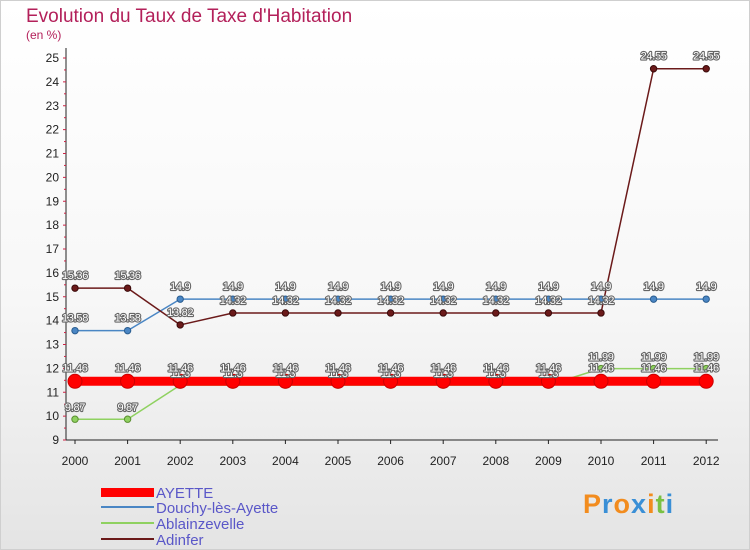 The height and width of the screenshot is (550, 750). Describe the element at coordinates (390, 461) in the screenshot. I see `x-tick-label: 2006` at that location.